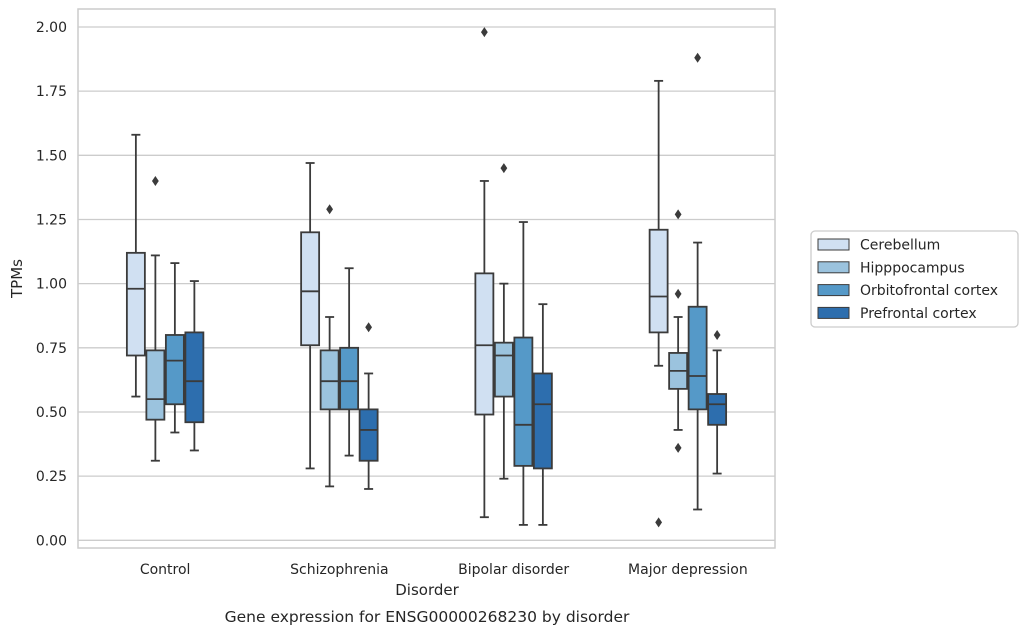 The height and width of the screenshot is (634, 1028). Describe the element at coordinates (51, 349) in the screenshot. I see `y-tick-label: 0.75` at that location.